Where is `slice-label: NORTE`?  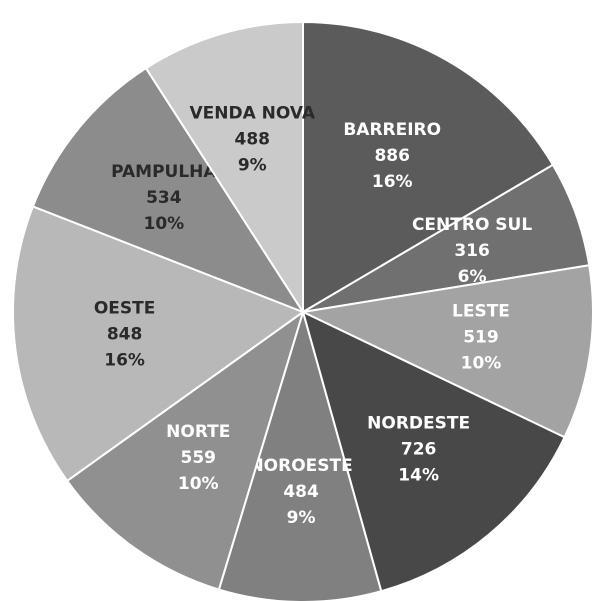 slice-label: NORTE is located at coordinates (198, 432).